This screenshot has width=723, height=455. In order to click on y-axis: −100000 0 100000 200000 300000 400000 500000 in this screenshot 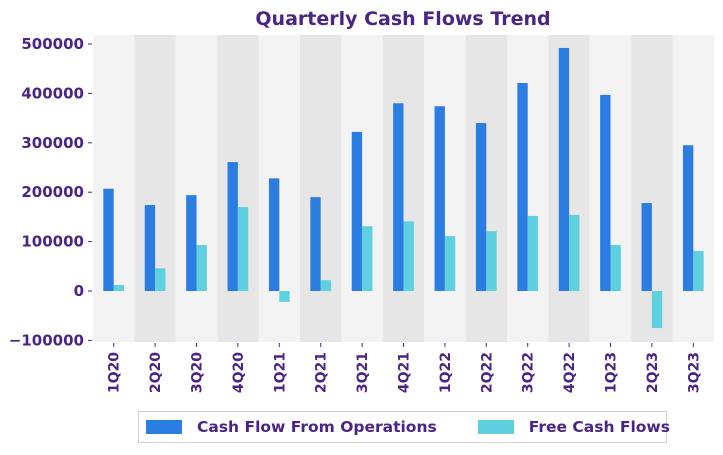, I will do `click(50, 192)`.